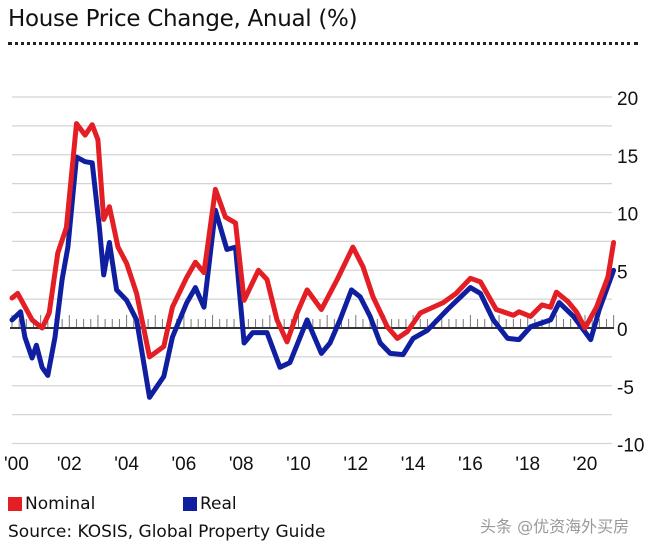  Describe the element at coordinates (585, 464) in the screenshot. I see `x-tick-label: '20` at that location.